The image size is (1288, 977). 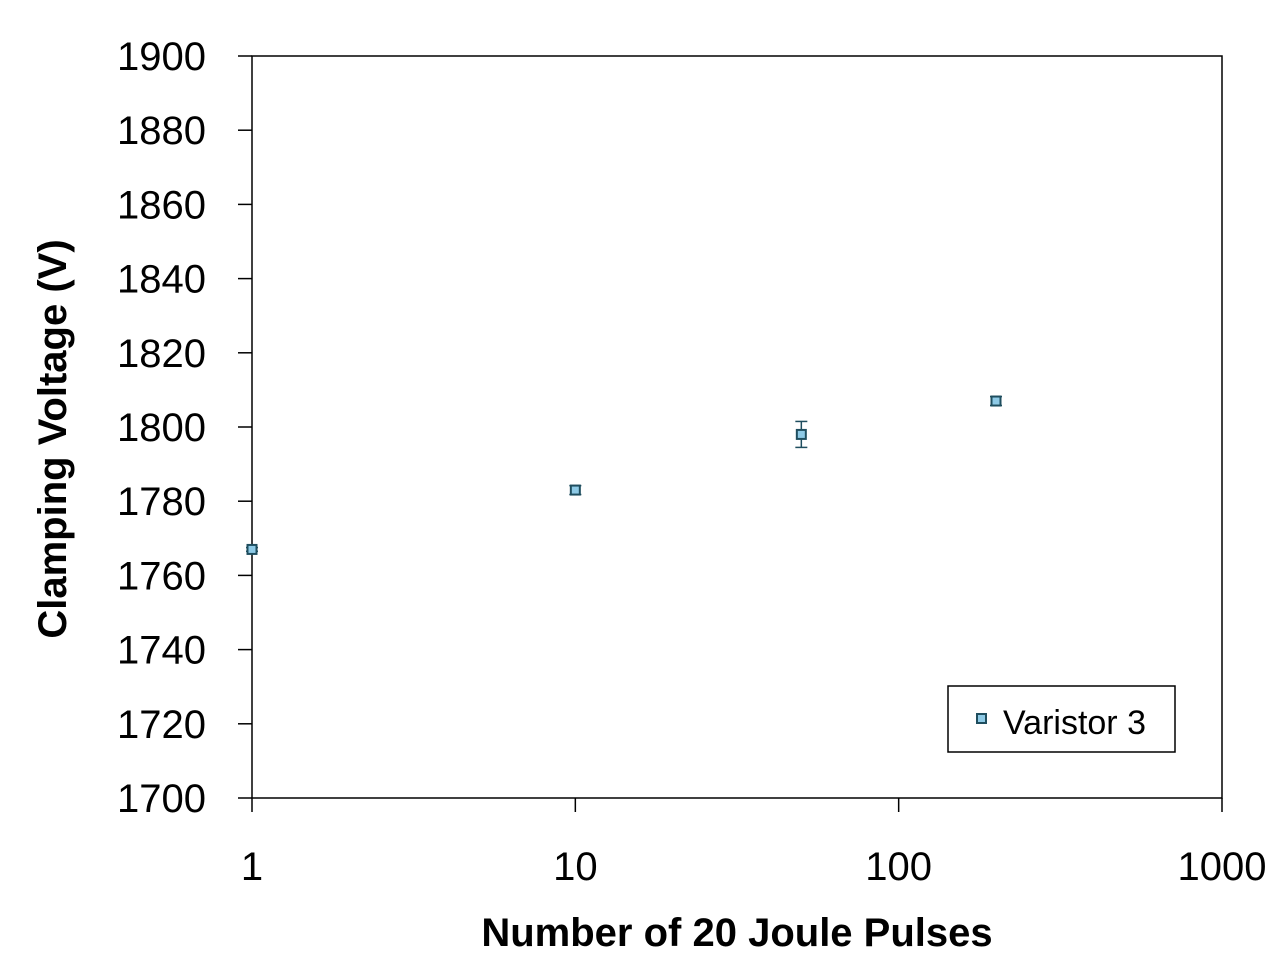 What do you see at coordinates (1222, 867) in the screenshot?
I see `x-tick-label: 1000` at bounding box center [1222, 867].